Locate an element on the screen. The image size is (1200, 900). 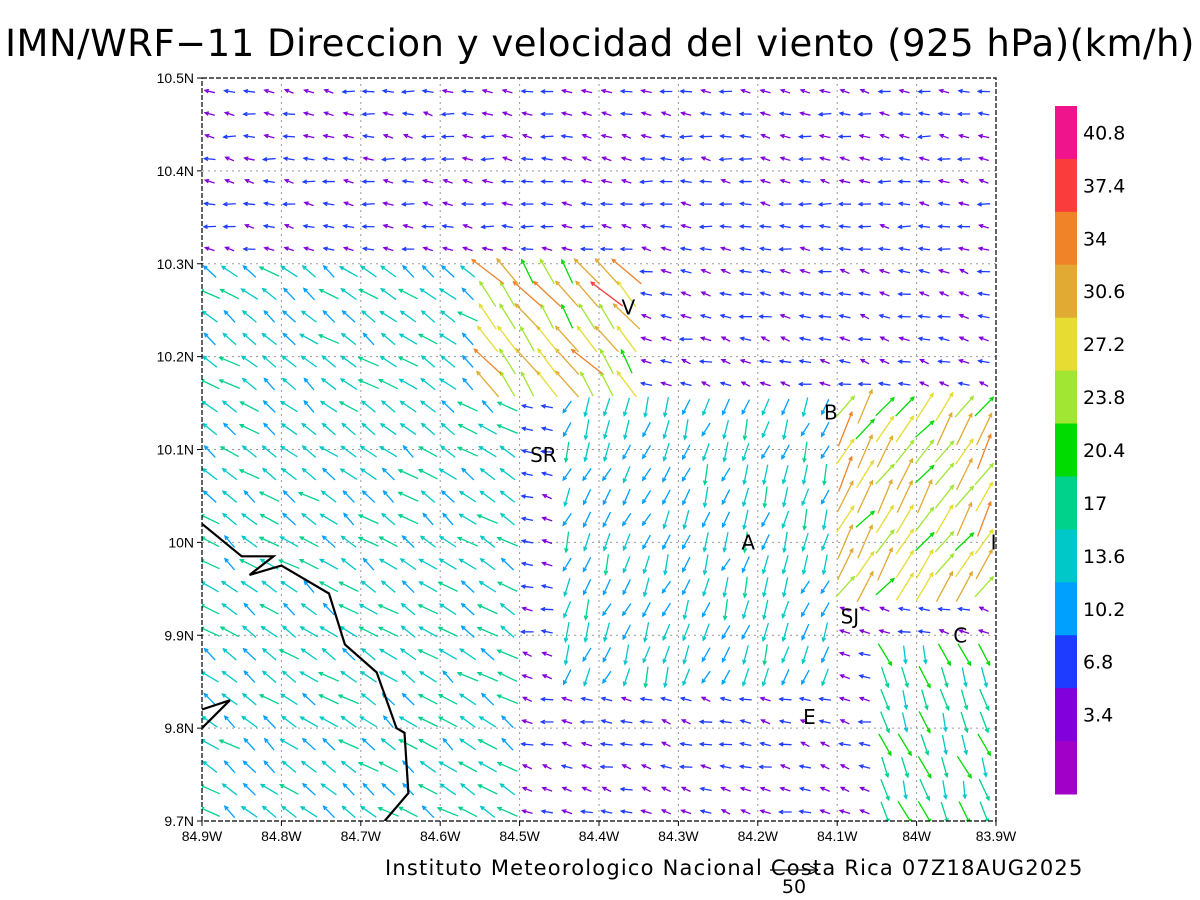
x-tick-label: 84.1W is located at coordinates (837, 836).